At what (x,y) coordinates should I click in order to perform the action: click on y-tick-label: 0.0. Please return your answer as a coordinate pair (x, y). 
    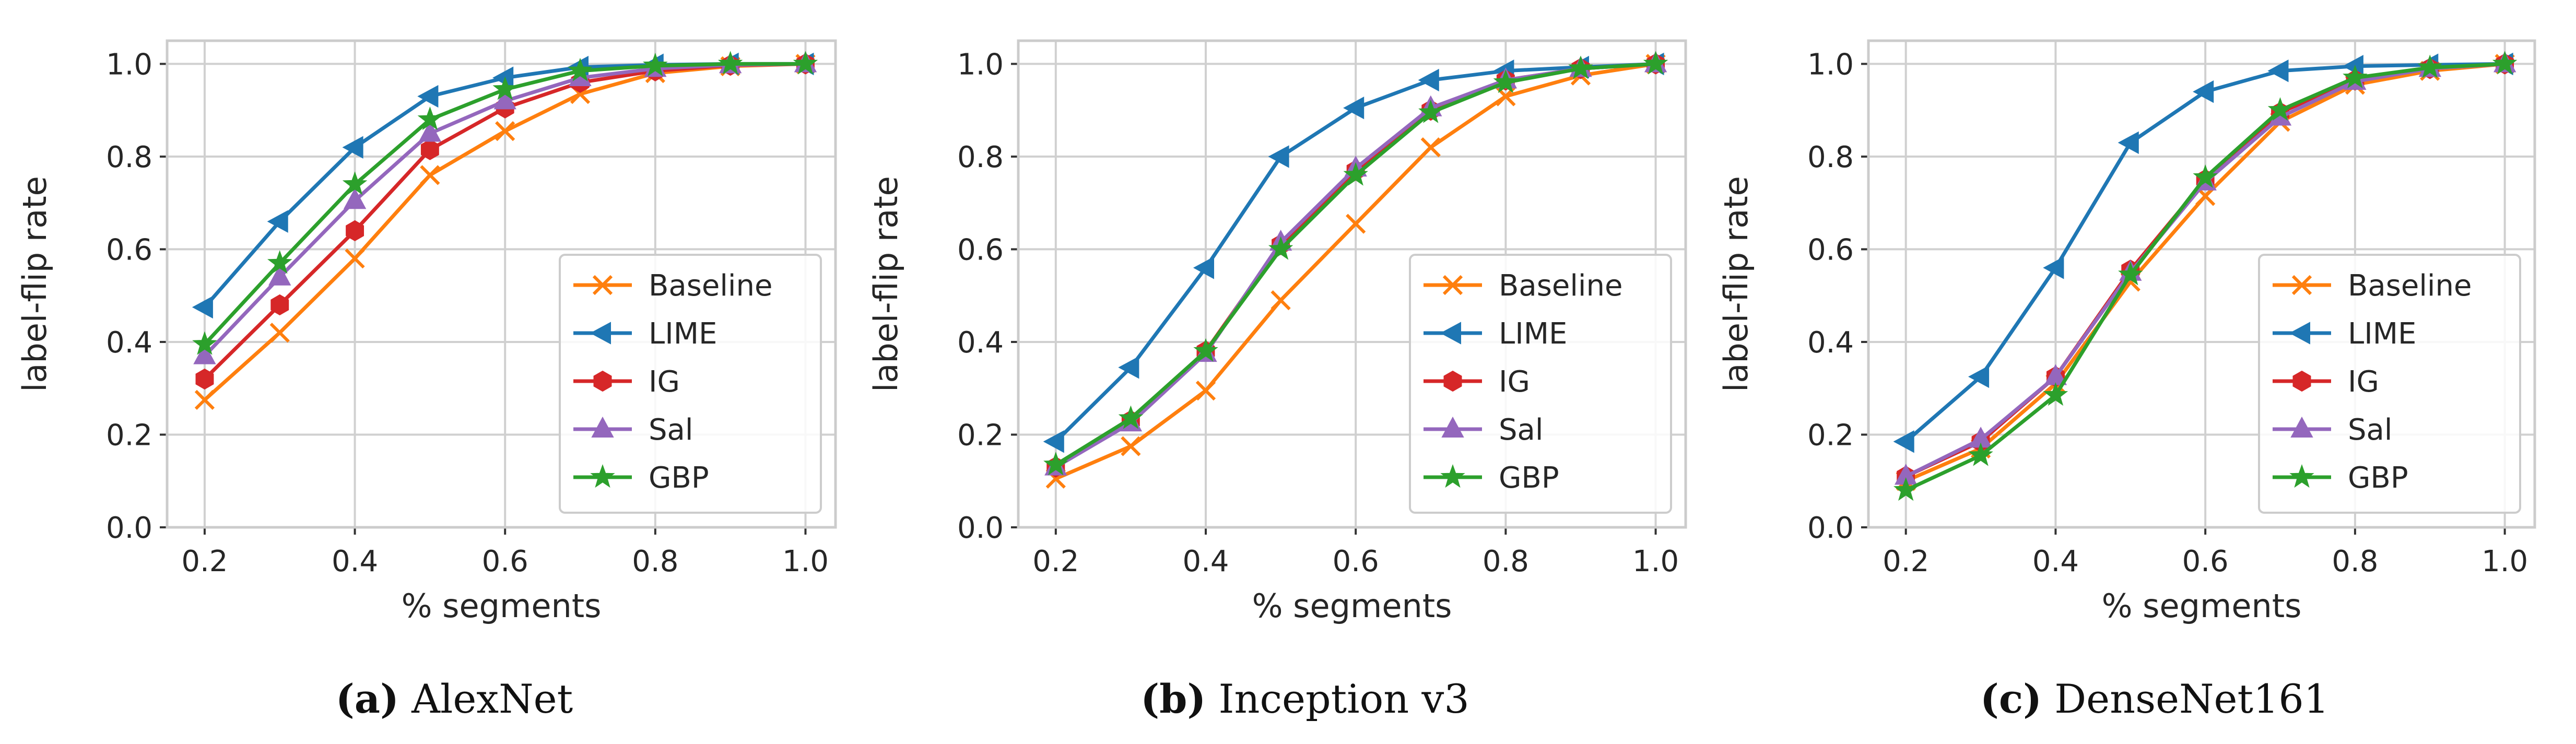
    Looking at the image, I should click on (980, 528).